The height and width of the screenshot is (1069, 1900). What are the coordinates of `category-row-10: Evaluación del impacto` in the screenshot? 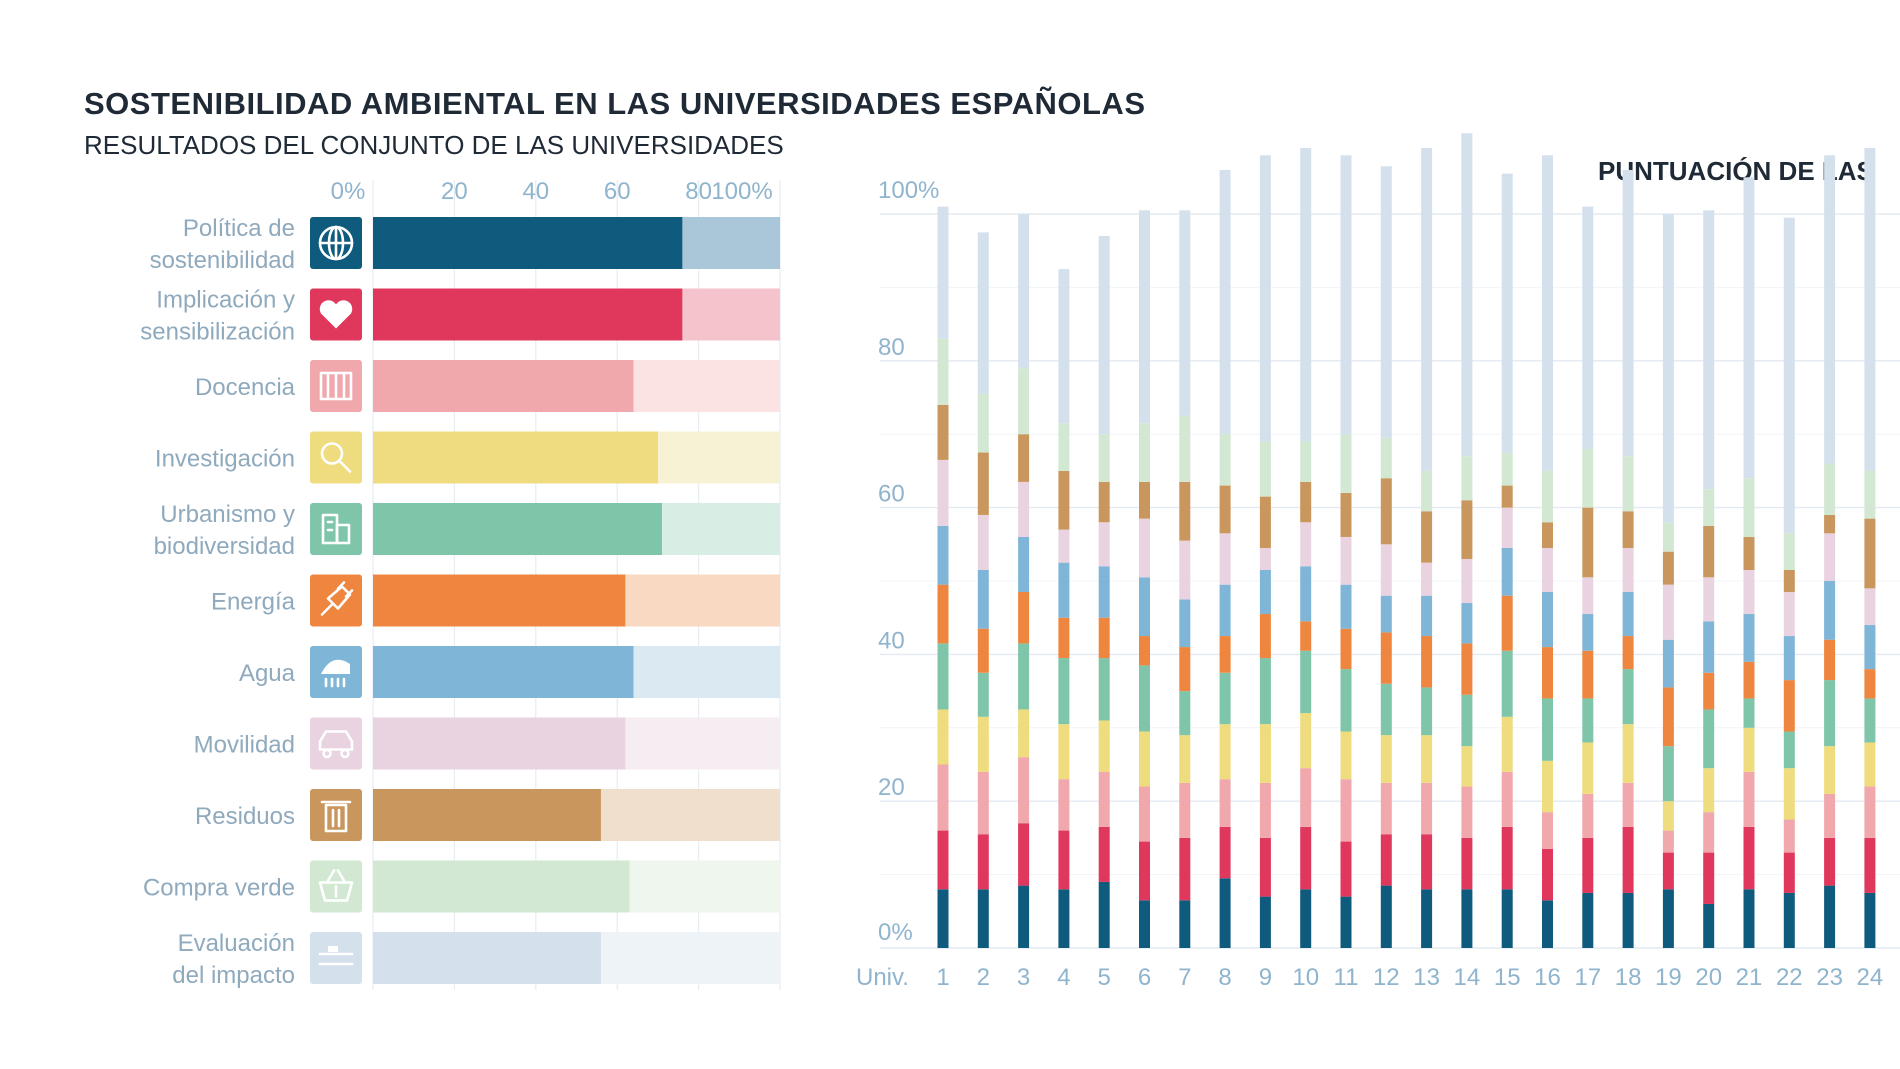 It's located at (476, 959).